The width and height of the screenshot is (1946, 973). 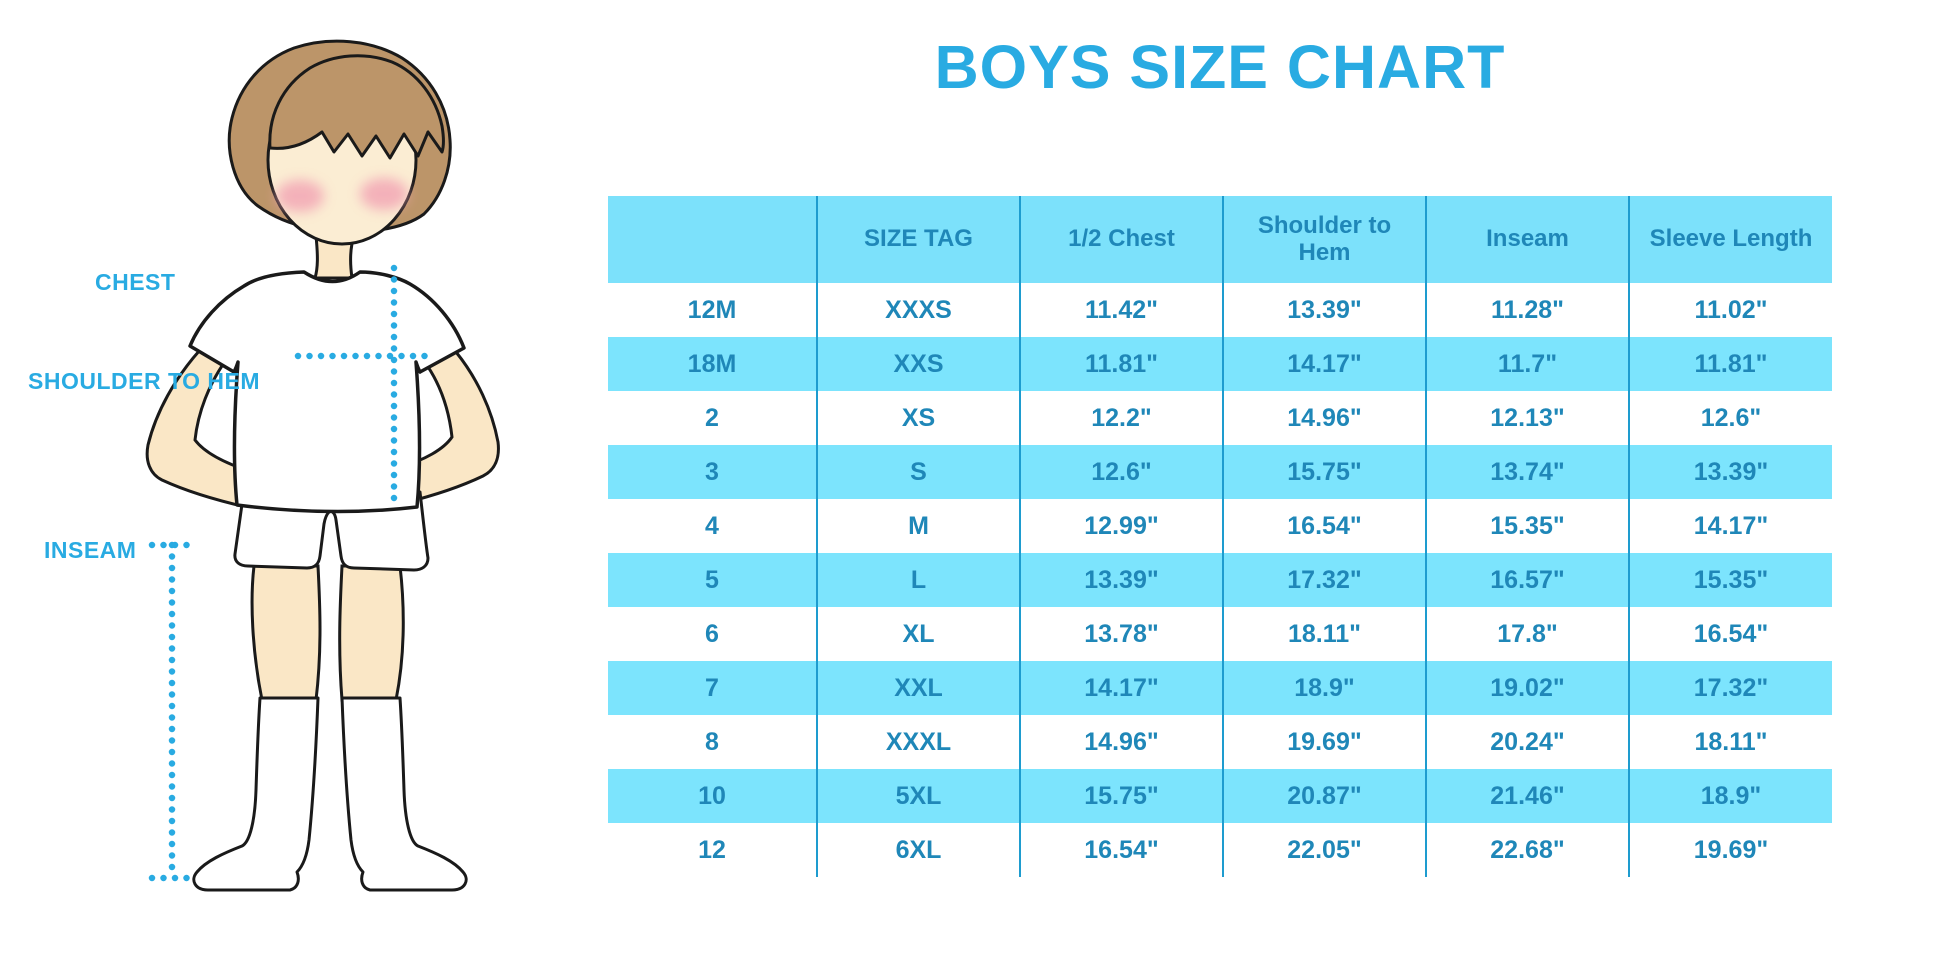 I want to click on age-size-cell: 12M, so click(x=713, y=310).